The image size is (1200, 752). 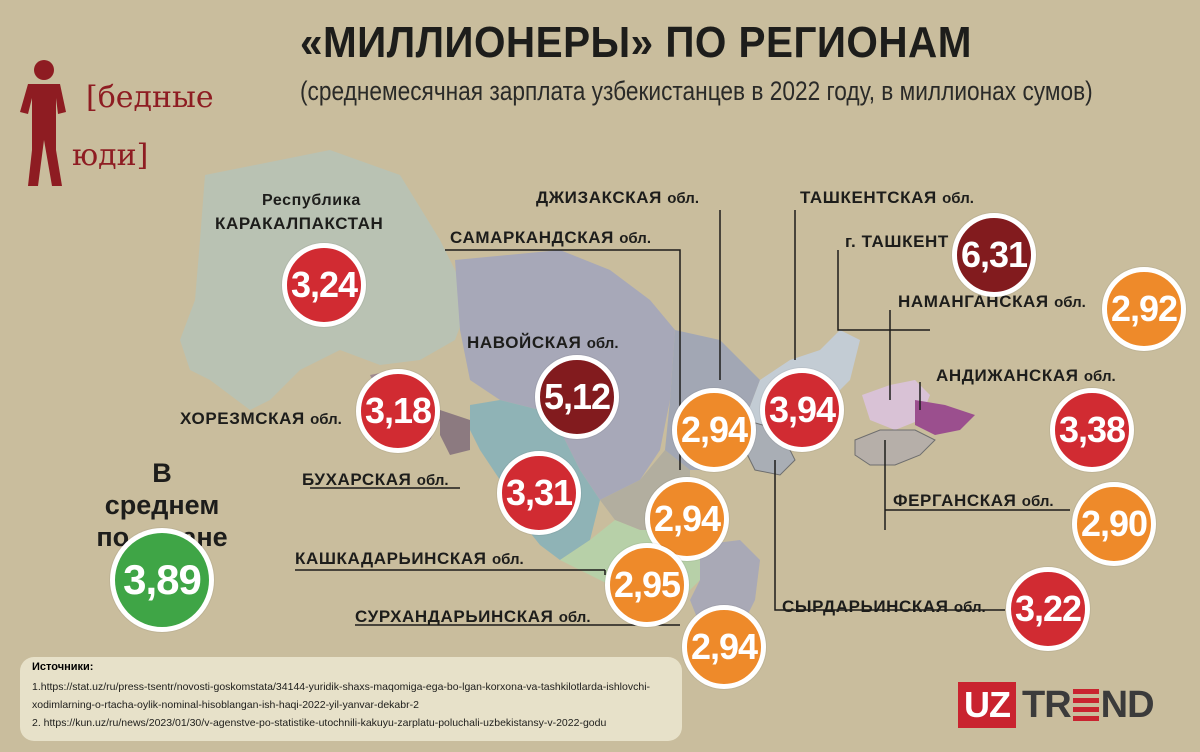 I want to click on label-jizzakh: ДЖИЗАКСКАЯ обл., so click(x=618, y=197).